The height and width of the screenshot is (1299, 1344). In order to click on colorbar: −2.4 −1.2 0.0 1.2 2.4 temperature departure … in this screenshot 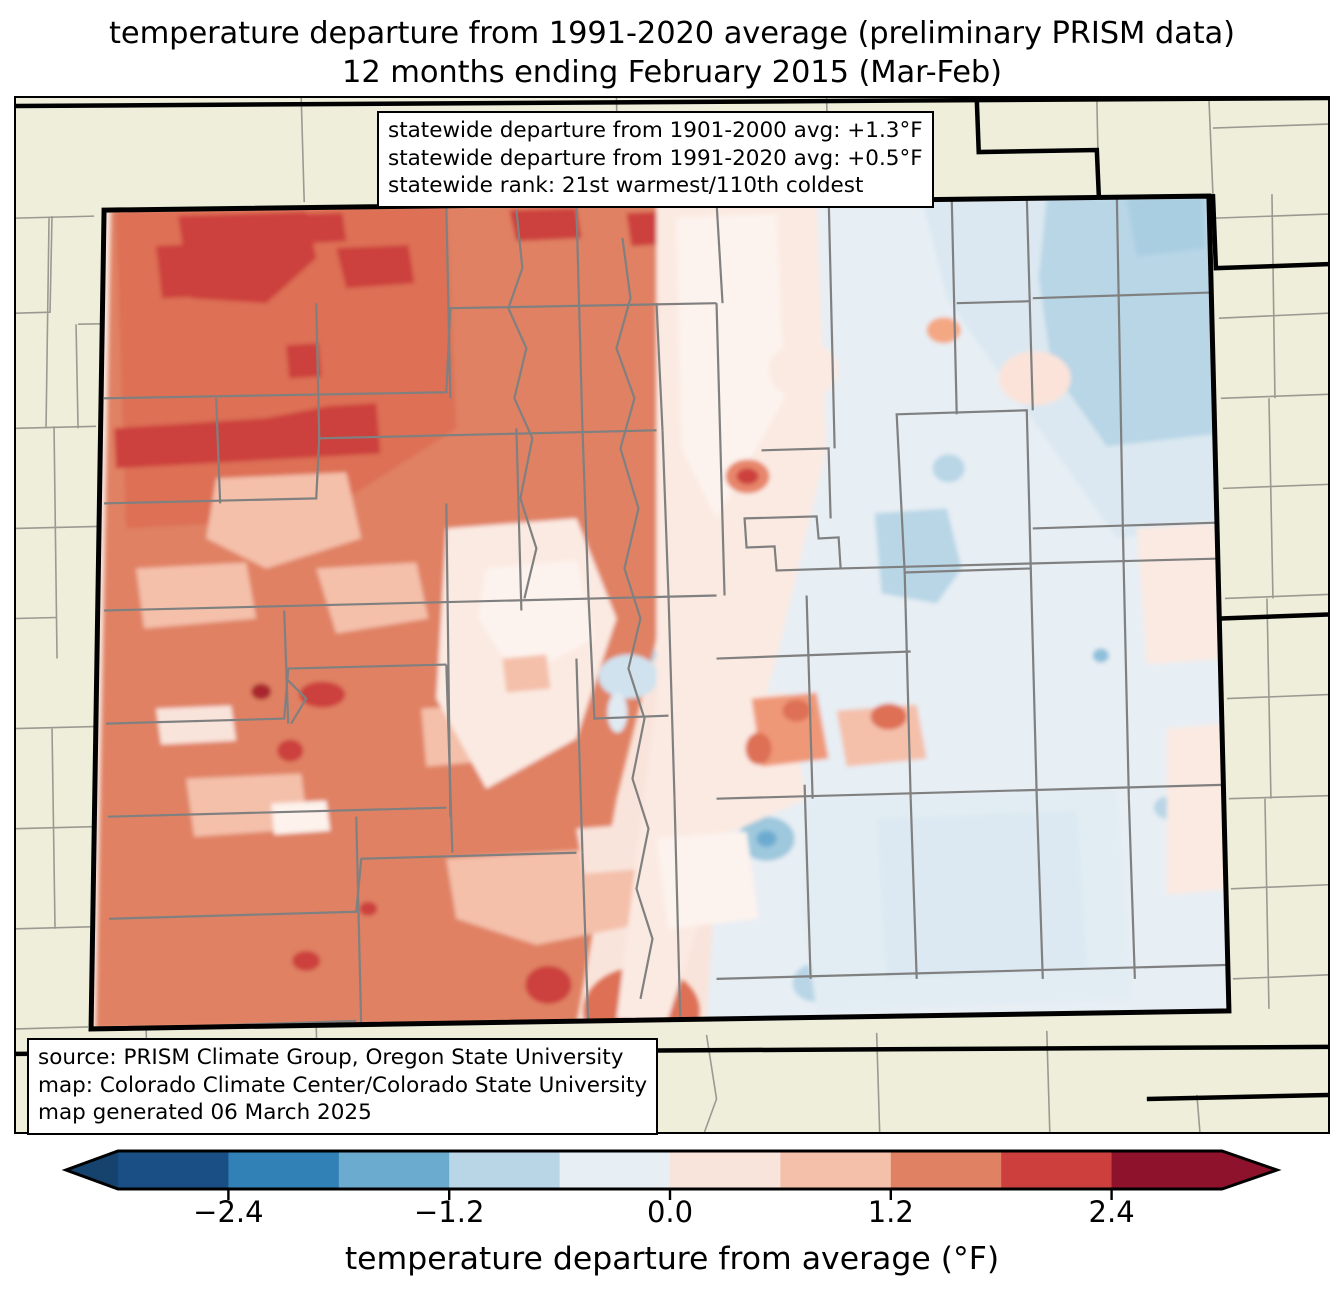, I will do `click(672, 1221)`.